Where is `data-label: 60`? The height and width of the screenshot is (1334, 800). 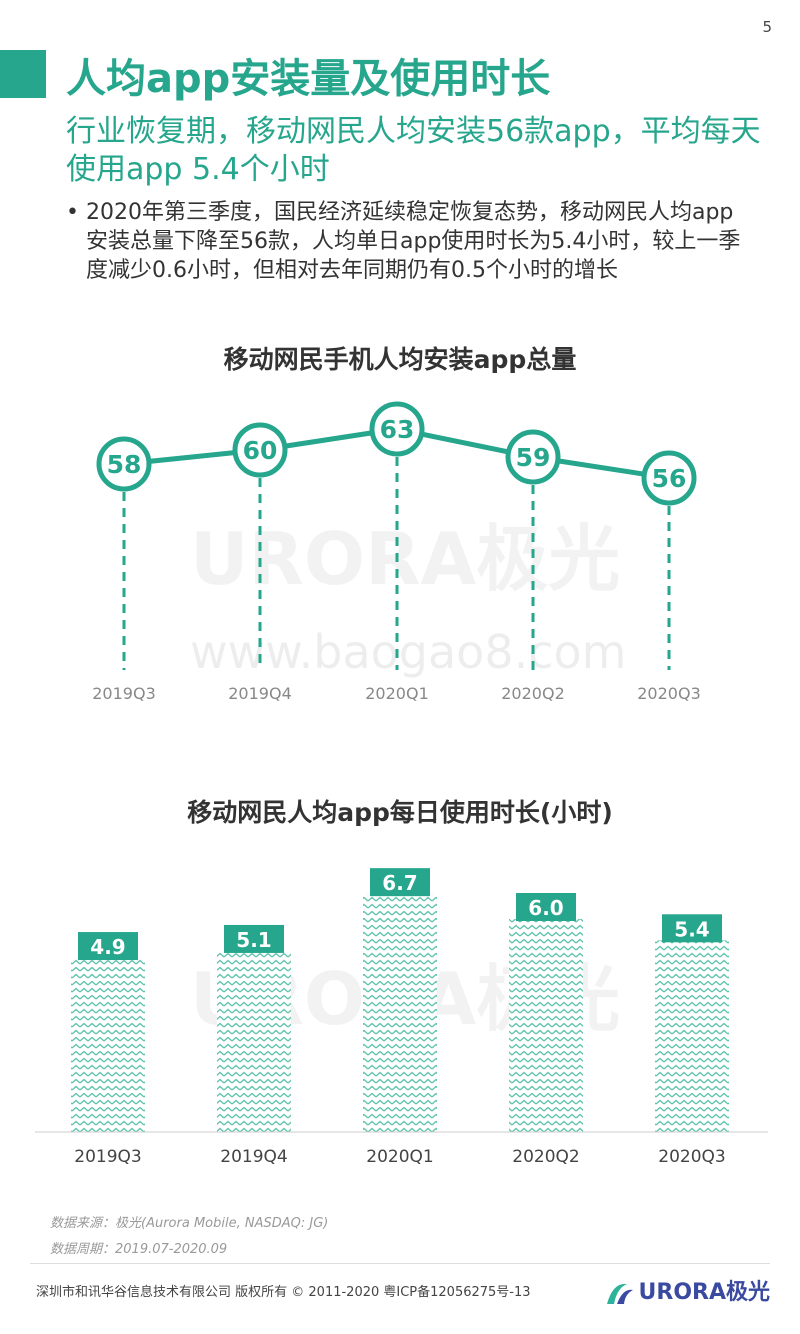
data-label: 60 is located at coordinates (260, 450).